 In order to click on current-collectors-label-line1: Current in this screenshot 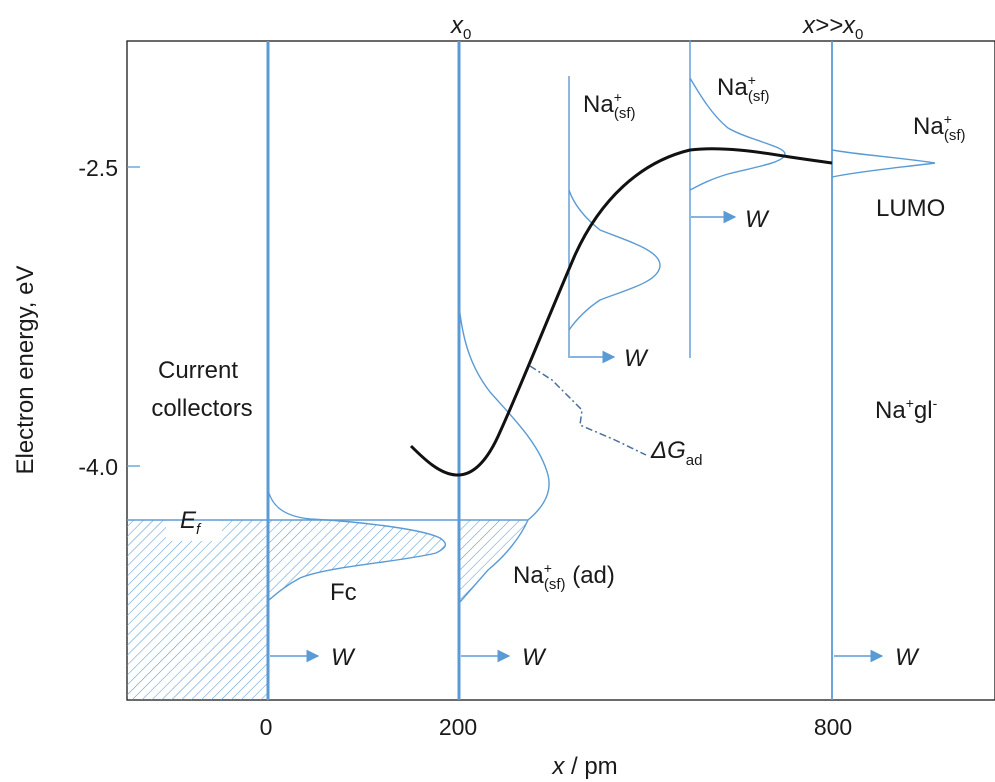, I will do `click(198, 370)`.